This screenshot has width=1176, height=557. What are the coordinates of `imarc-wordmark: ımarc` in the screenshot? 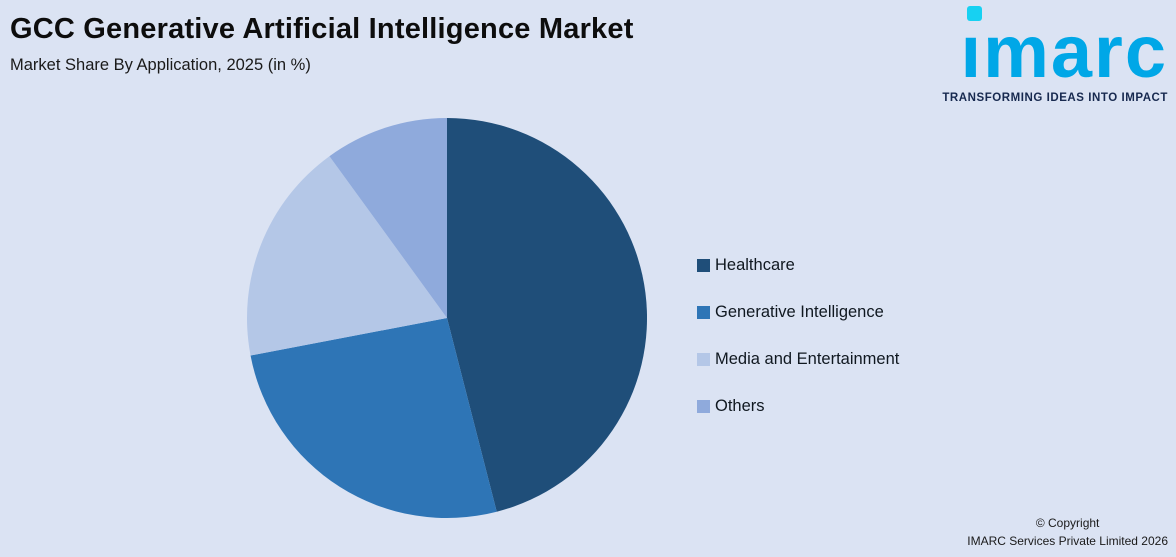 It's located at (1064, 51).